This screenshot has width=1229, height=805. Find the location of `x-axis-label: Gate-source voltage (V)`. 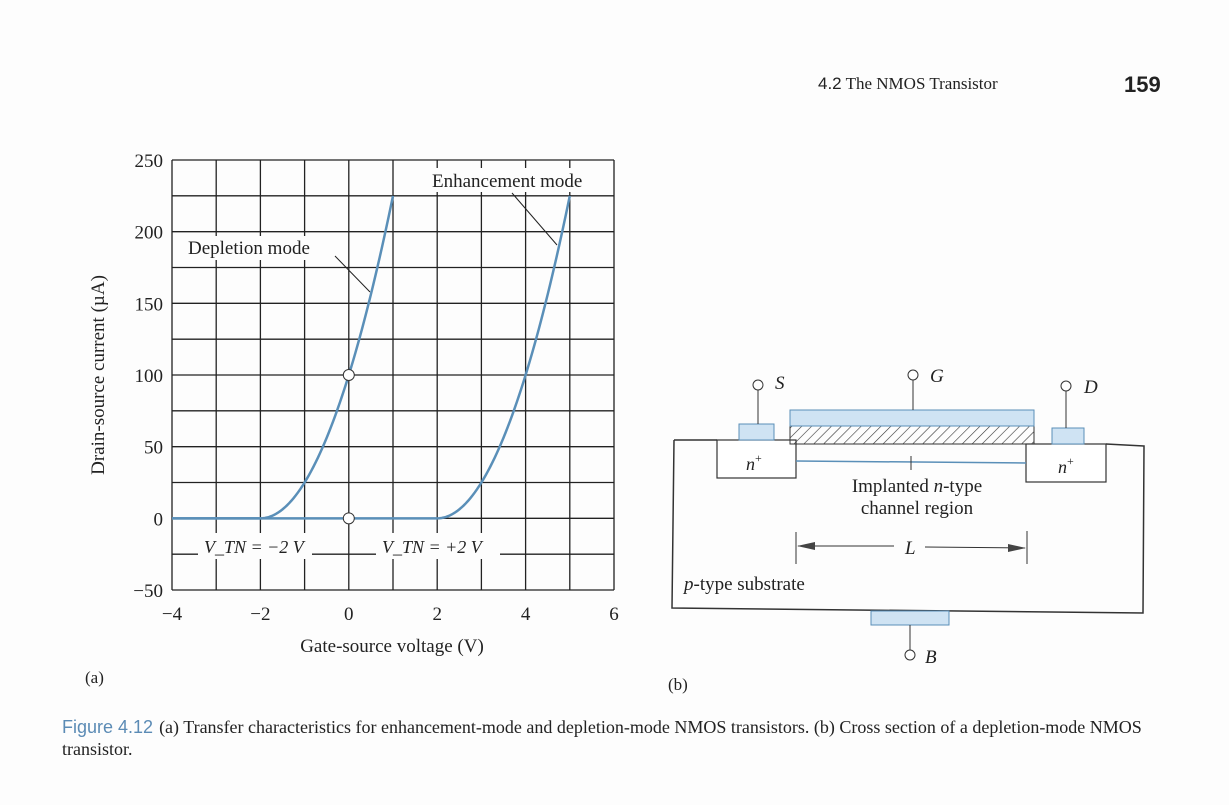

x-axis-label: Gate-source voltage (V) is located at coordinates (392, 646).